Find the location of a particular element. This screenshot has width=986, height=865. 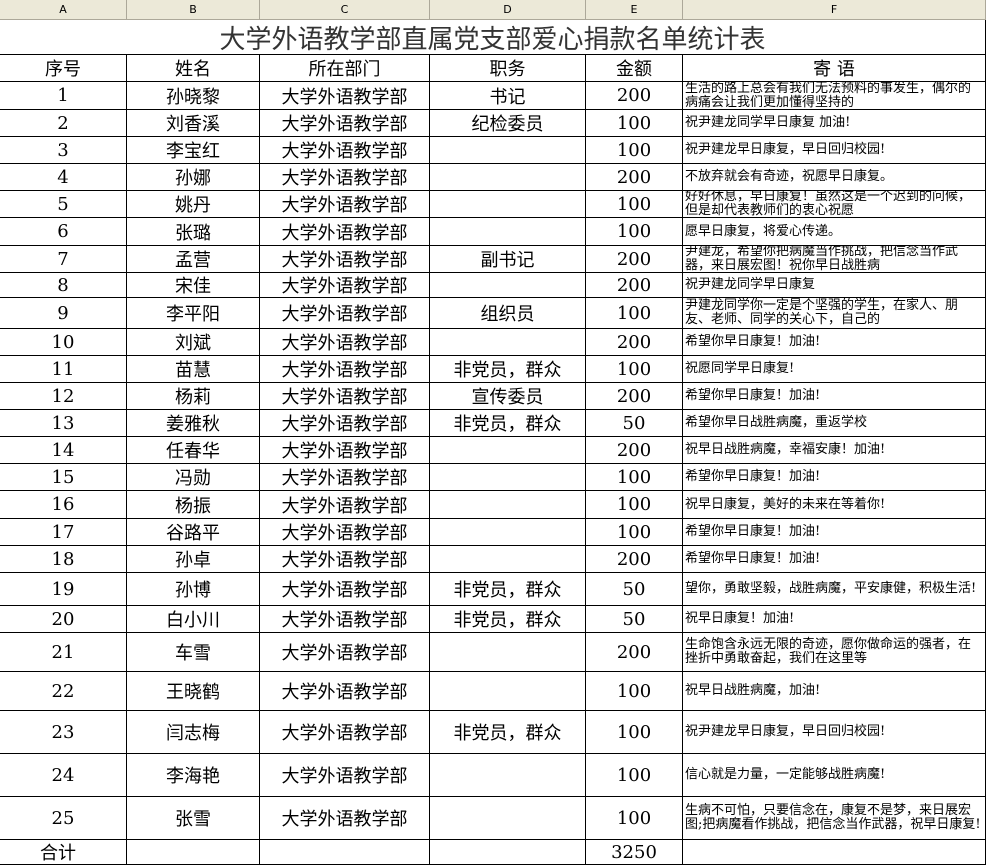

data-cell: 孙卓 is located at coordinates (193, 559).